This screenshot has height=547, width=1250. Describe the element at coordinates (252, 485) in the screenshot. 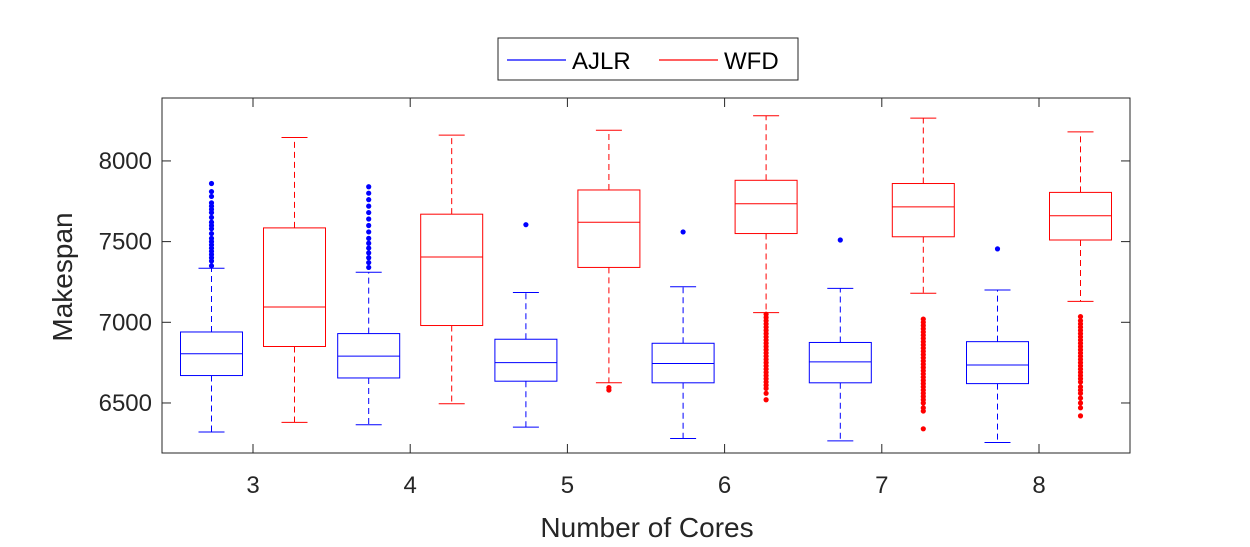

I see `x-tick-label: 3` at that location.